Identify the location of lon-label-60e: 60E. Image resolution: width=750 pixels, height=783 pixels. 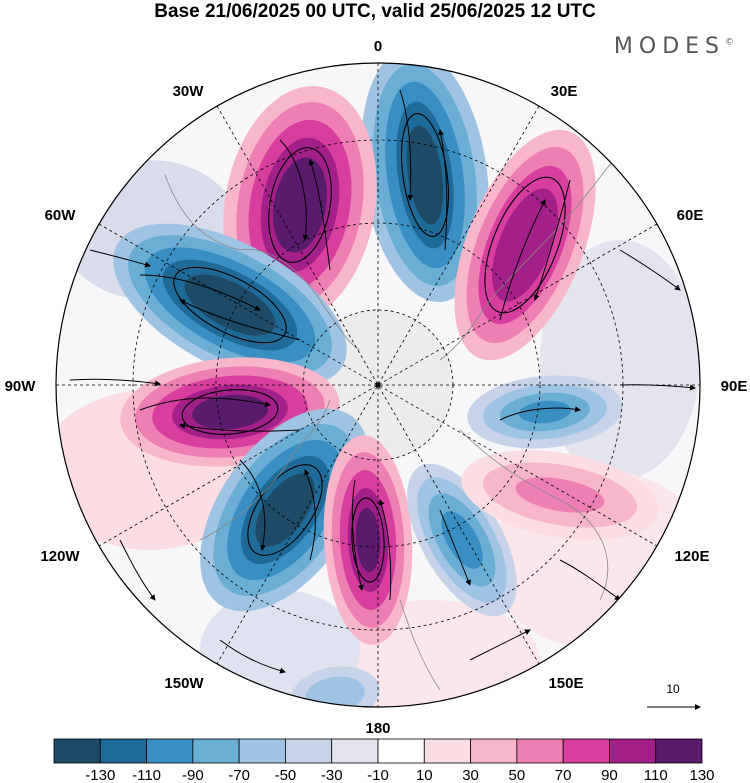
(690, 215).